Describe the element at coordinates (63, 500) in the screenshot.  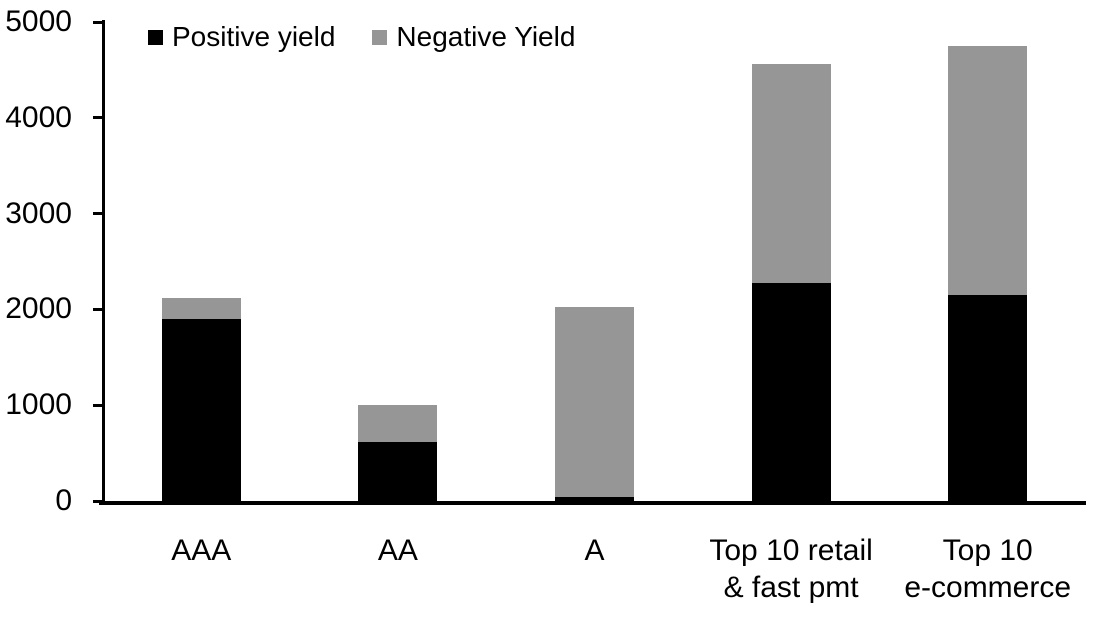
I see `y-axis-tick-label: 0` at that location.